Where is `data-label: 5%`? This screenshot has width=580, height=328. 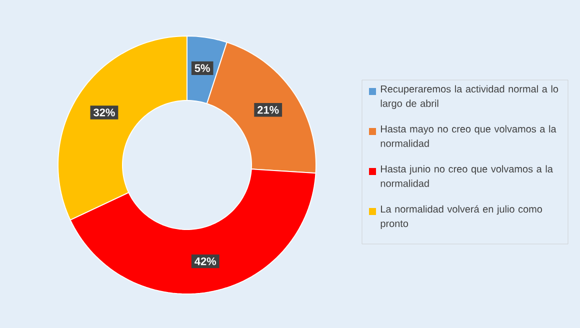 data-label: 5% is located at coordinates (202, 68).